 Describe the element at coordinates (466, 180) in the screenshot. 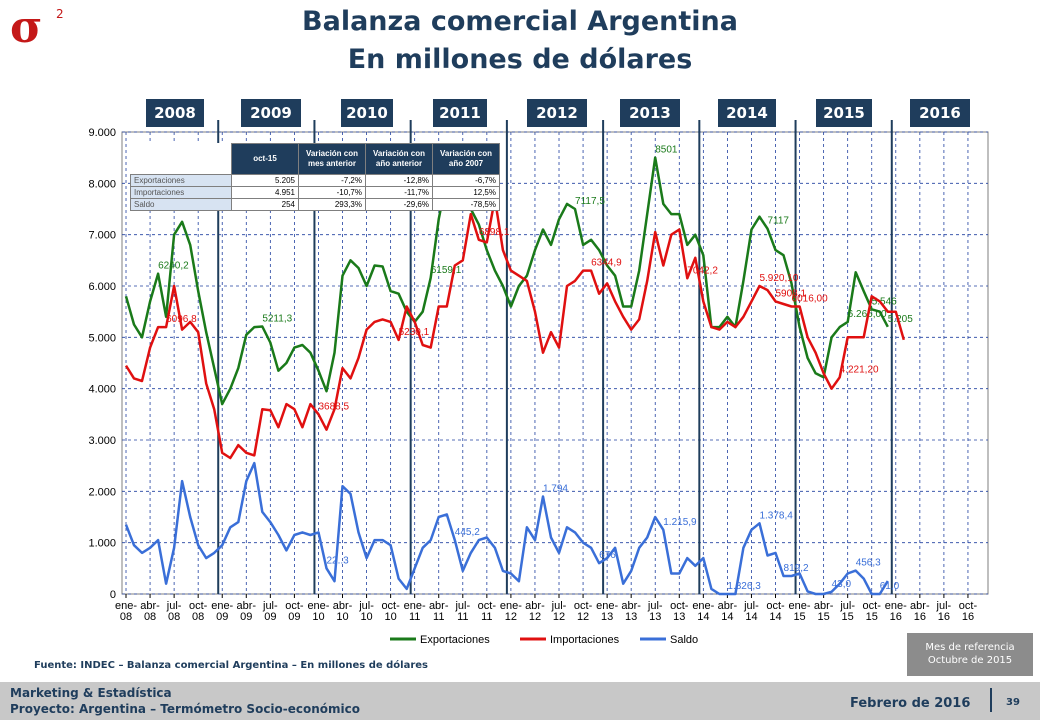

I see `table-cell: -6,7%` at that location.